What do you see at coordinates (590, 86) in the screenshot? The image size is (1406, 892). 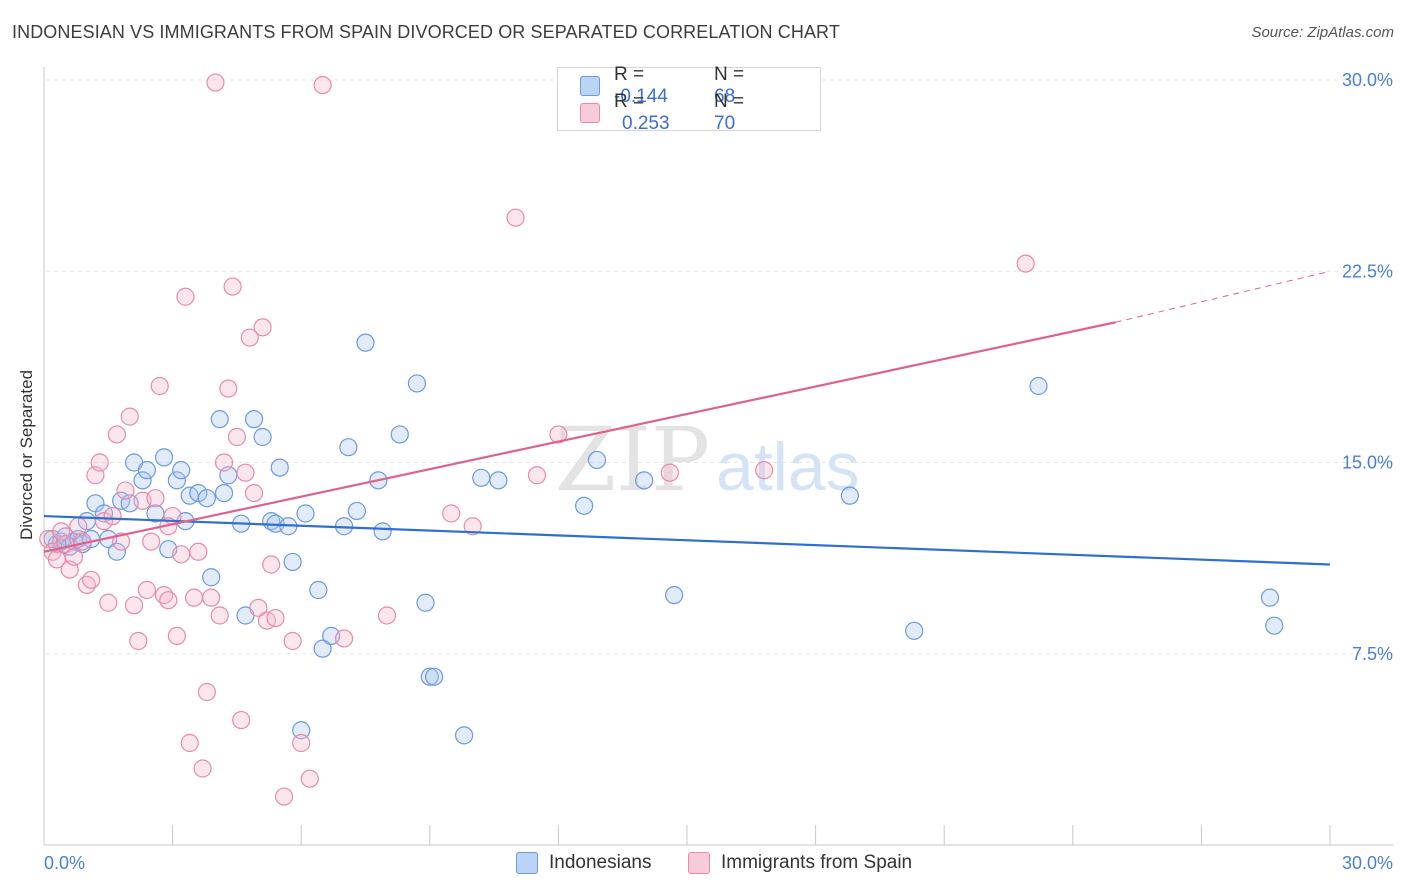 I see `legend-swatch-blue` at bounding box center [590, 86].